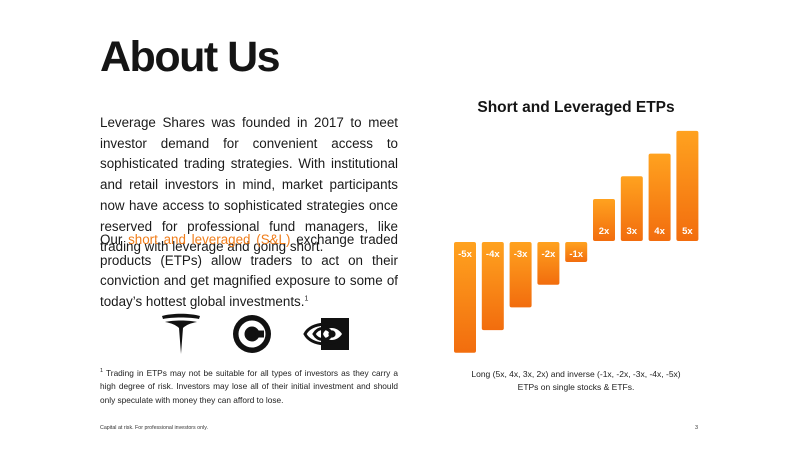  Describe the element at coordinates (659, 197) in the screenshot. I see `bar-4x` at that location.